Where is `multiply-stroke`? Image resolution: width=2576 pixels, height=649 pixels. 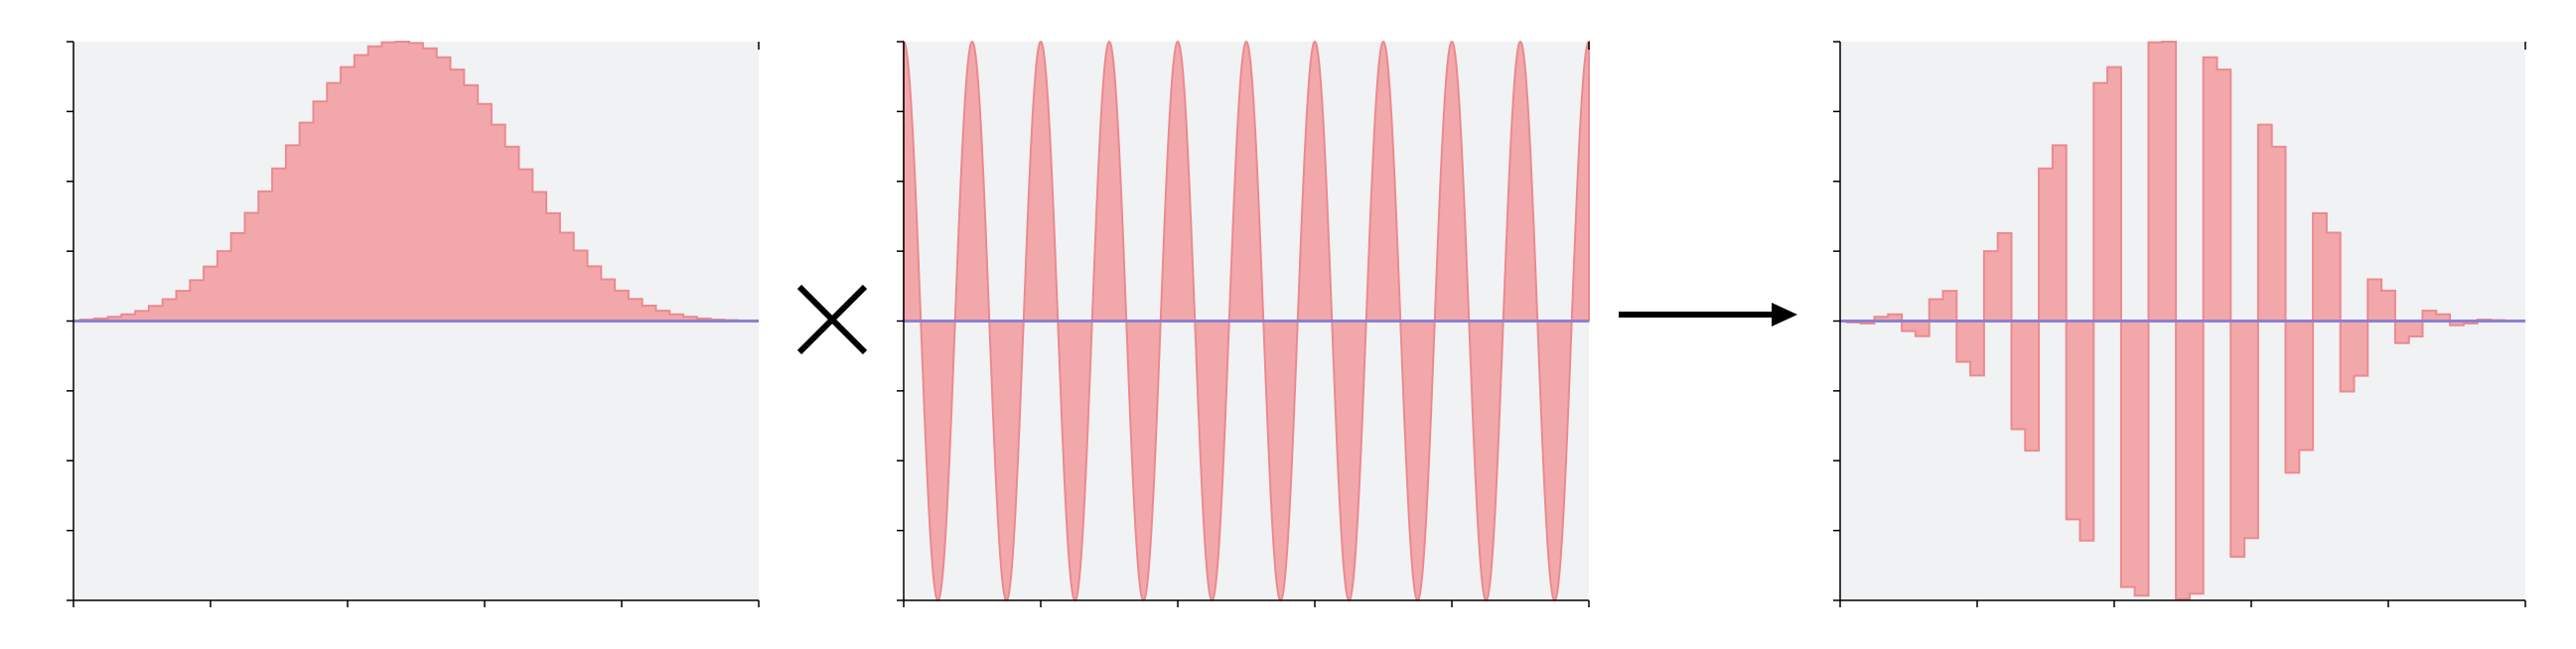 multiply-stroke is located at coordinates (832, 319).